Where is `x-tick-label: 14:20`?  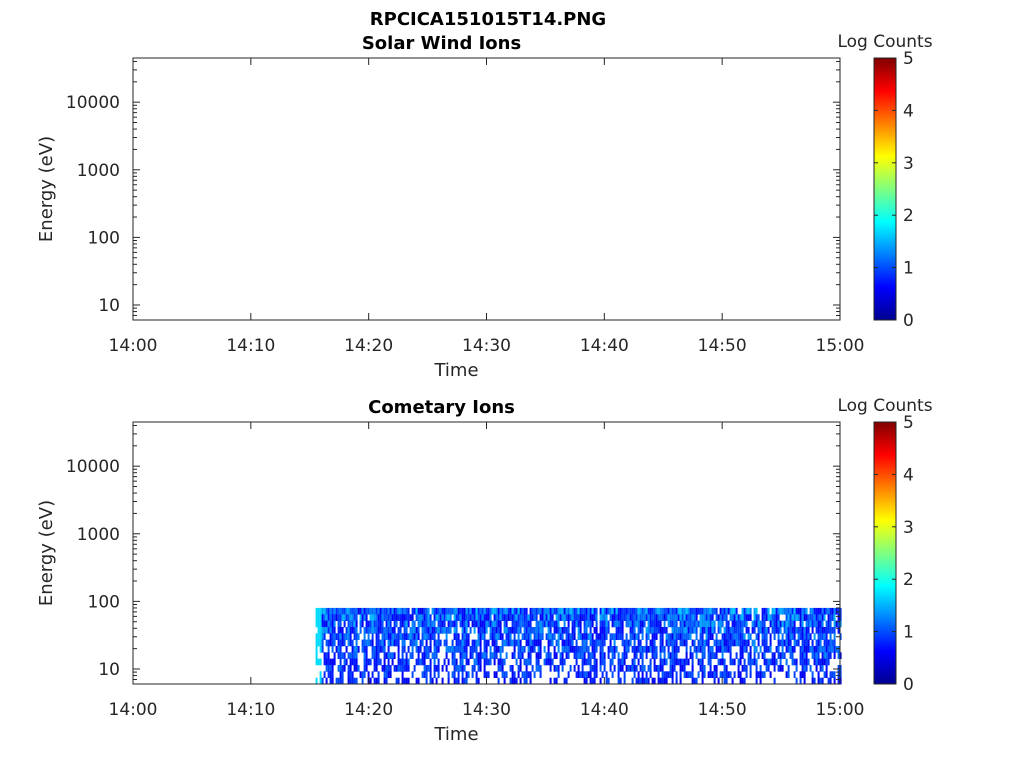
x-tick-label: 14:20 is located at coordinates (368, 710).